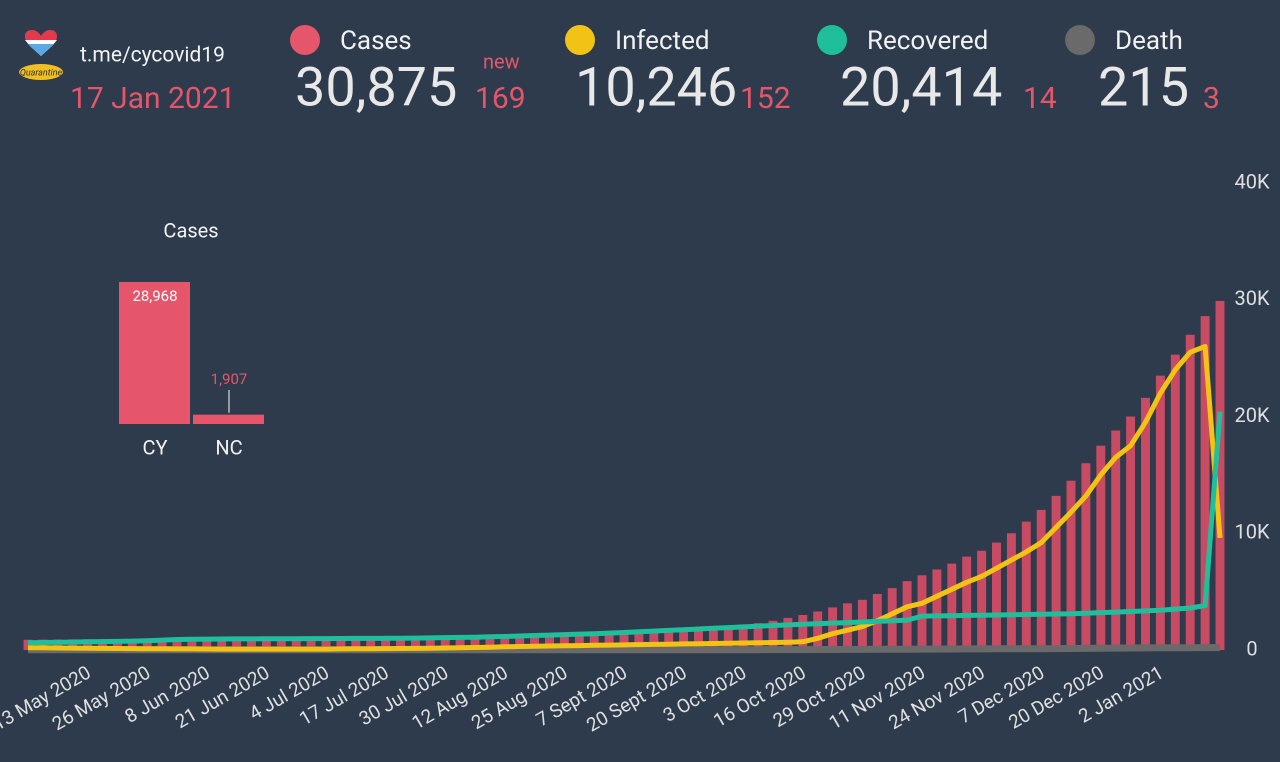  What do you see at coordinates (1149, 41) in the screenshot?
I see `stat-name: Death` at bounding box center [1149, 41].